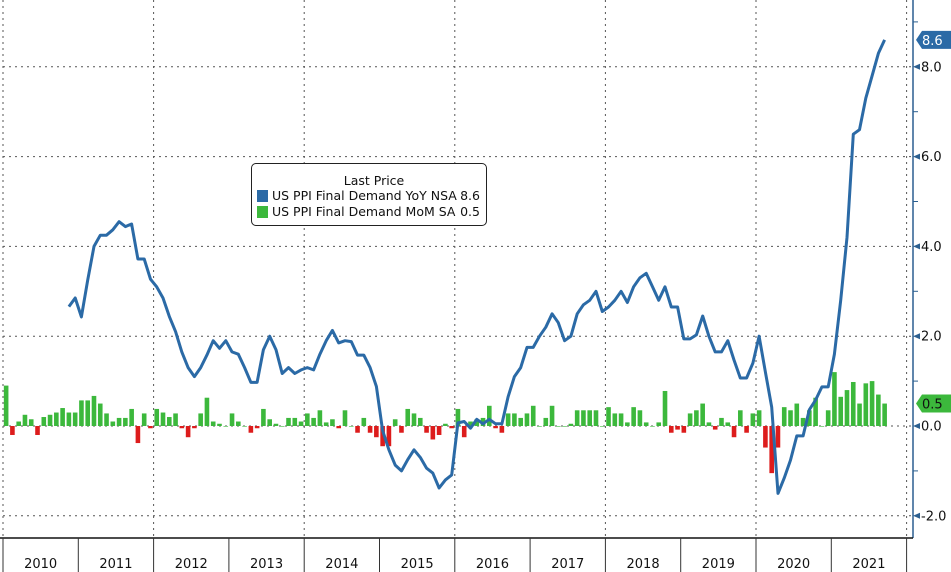 The image size is (951, 572). Describe the element at coordinates (364, 211) in the screenshot. I see `legend-label: US PPI Final Demand MoM SA` at that location.